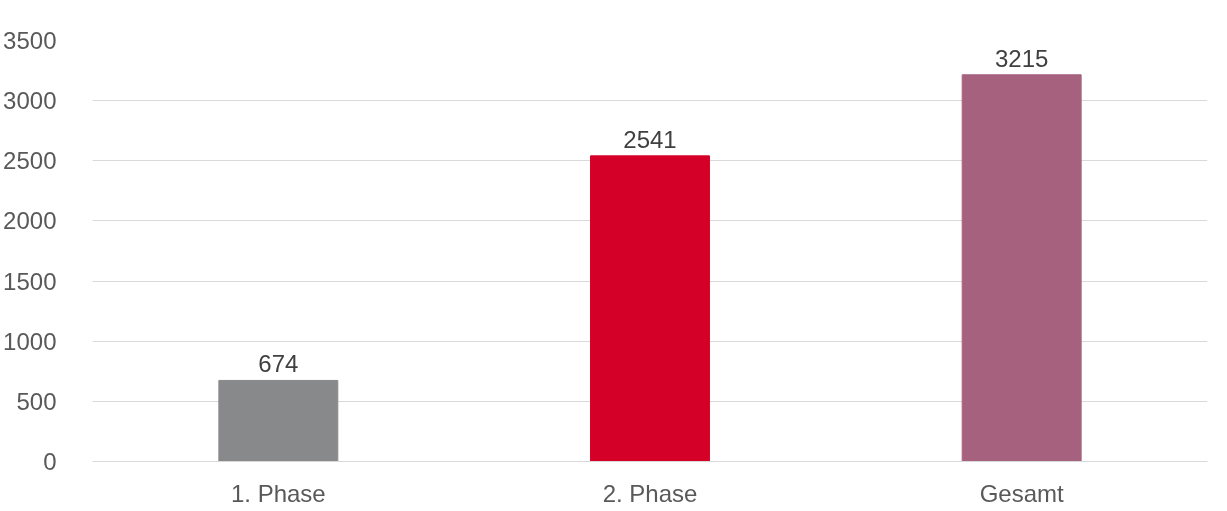 The width and height of the screenshot is (1227, 511). Describe the element at coordinates (36, 401) in the screenshot. I see `y-tick-label: 500` at that location.